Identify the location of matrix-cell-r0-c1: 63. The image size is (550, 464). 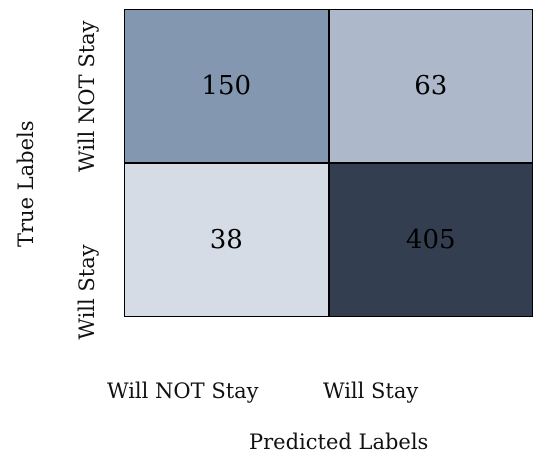
(430, 86).